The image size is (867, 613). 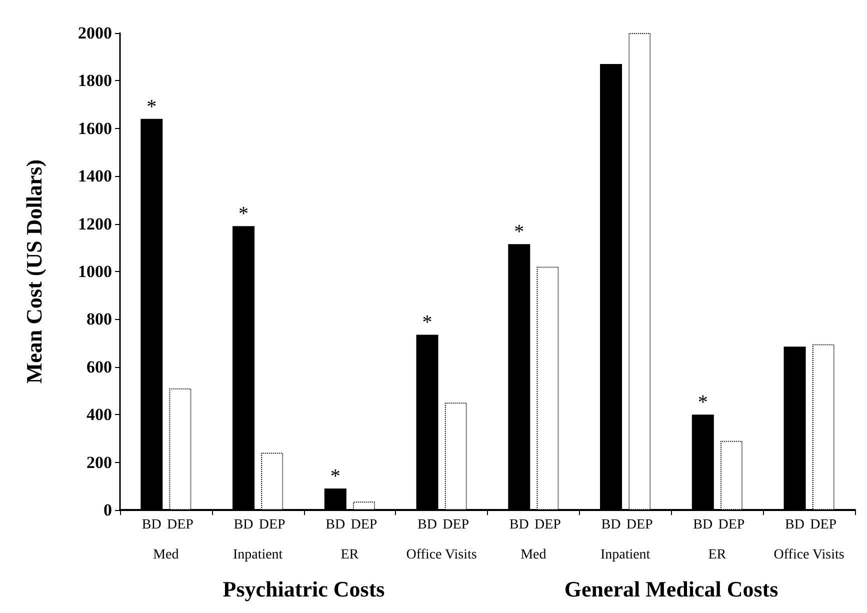 What do you see at coordinates (99, 414) in the screenshot?
I see `y-tick-label: 400` at bounding box center [99, 414].